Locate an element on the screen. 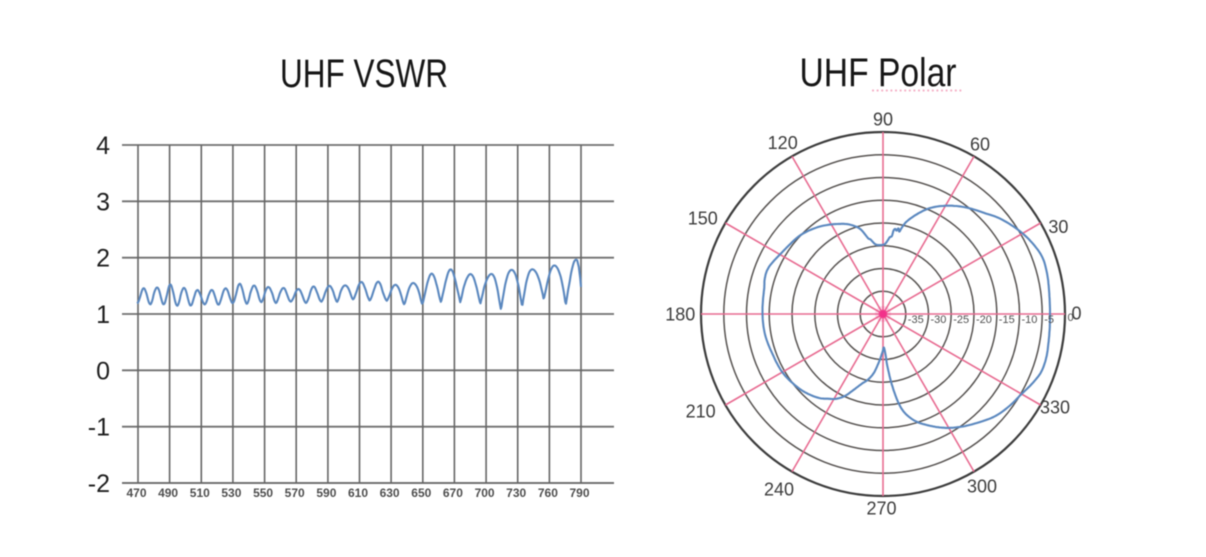 The image size is (1206, 557). svg-text: 3 is located at coordinates (103, 202).